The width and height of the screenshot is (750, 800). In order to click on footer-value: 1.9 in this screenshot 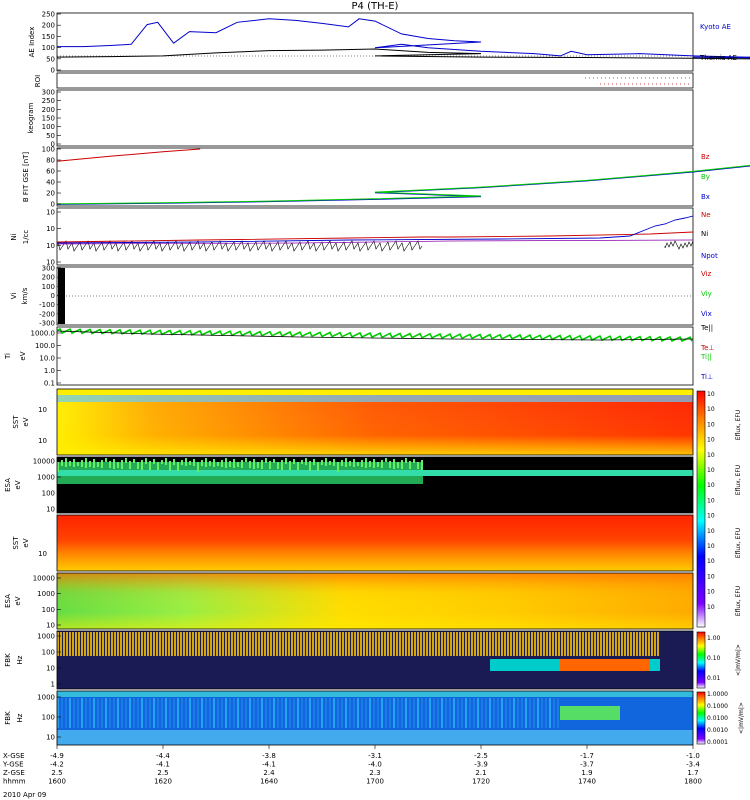, I will do `click(586, 773)`.